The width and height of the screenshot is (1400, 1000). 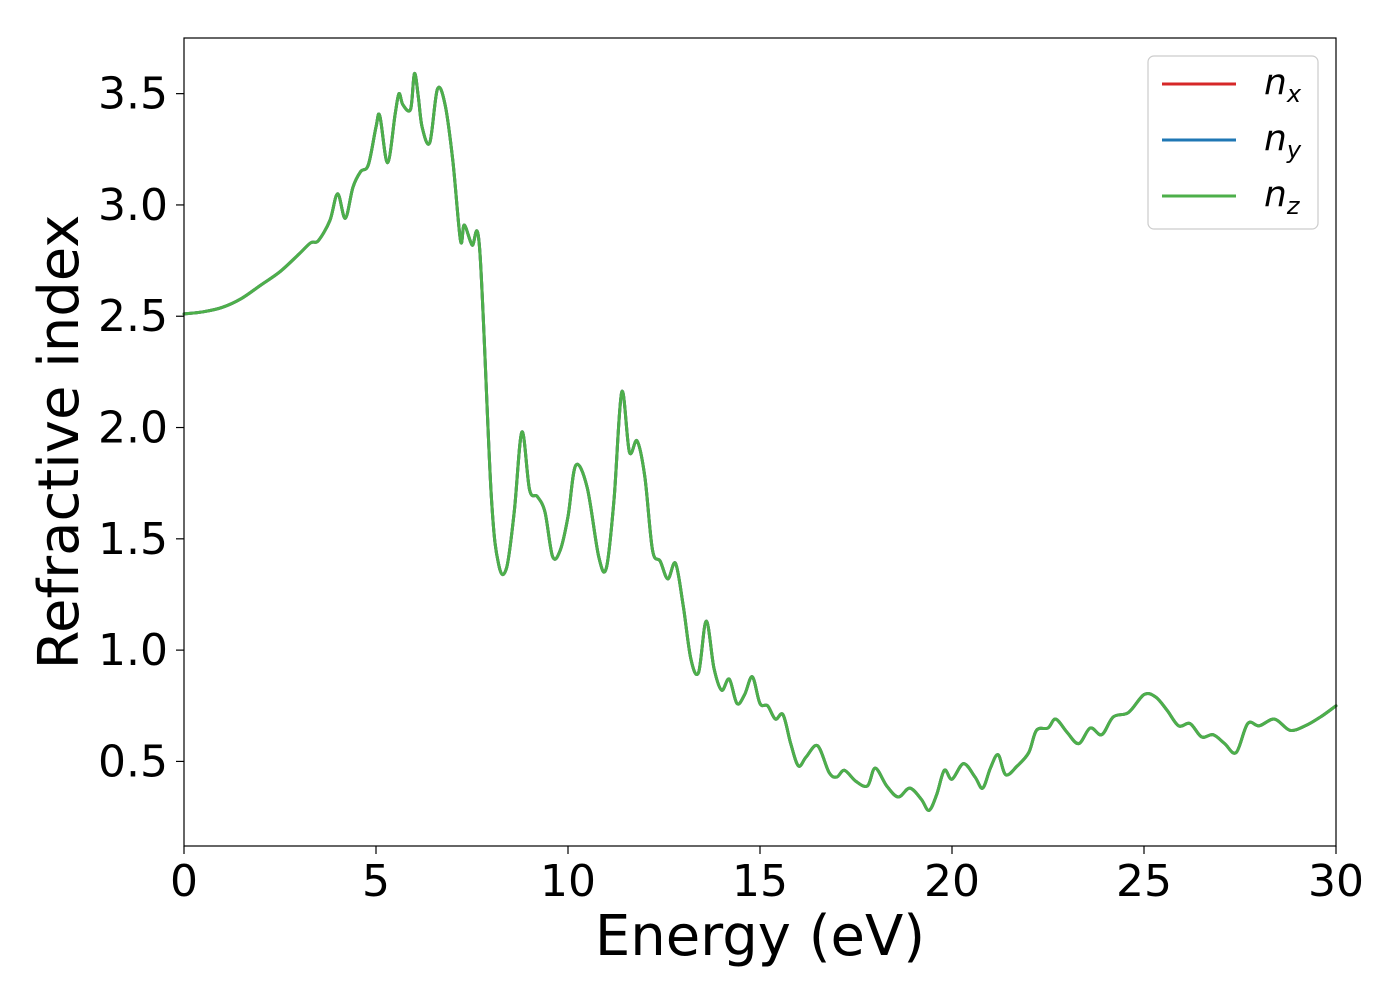 What do you see at coordinates (568, 881) in the screenshot?
I see `x-tick-label: 10` at bounding box center [568, 881].